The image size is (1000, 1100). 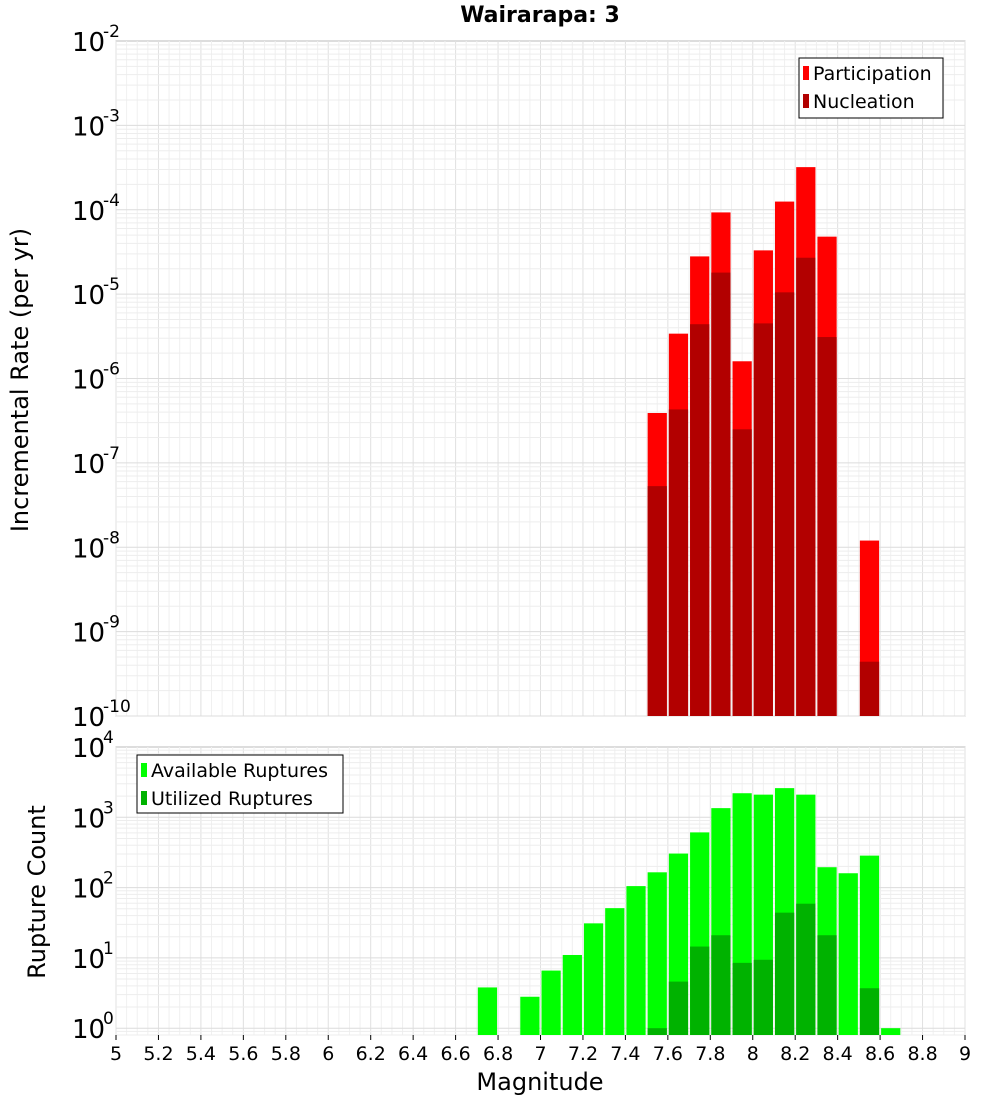 What do you see at coordinates (111, 370) in the screenshot?
I see `rate-y-tick-exponent: -6` at bounding box center [111, 370].